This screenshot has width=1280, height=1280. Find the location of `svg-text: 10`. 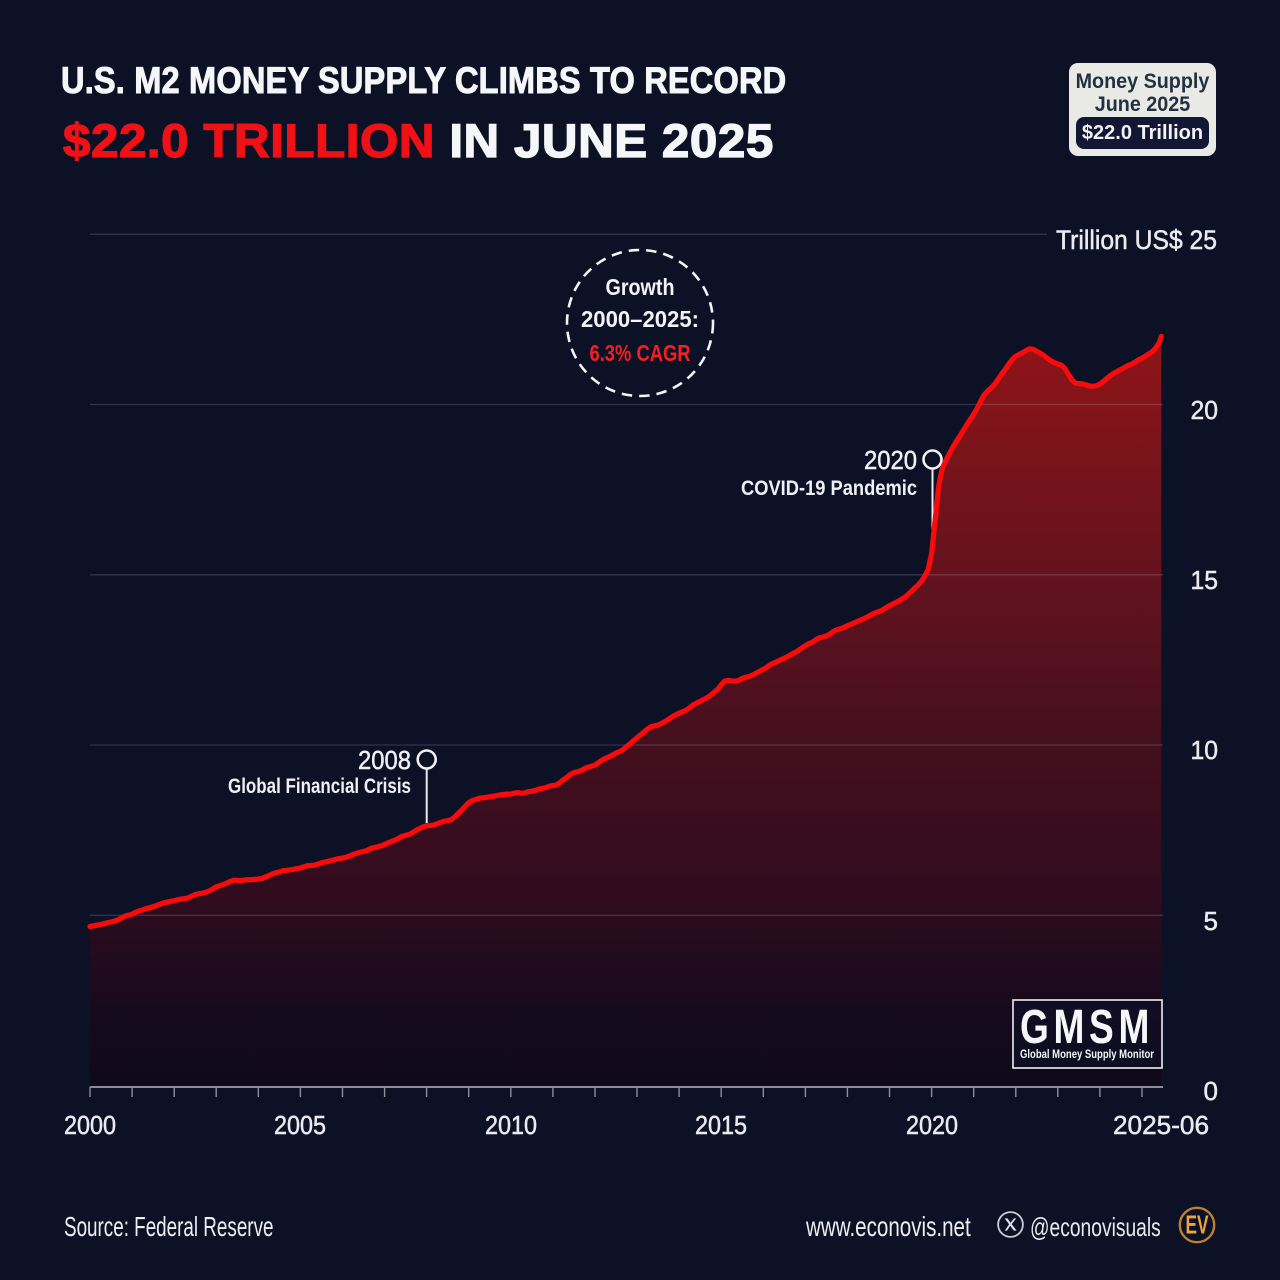

svg-text: 10 is located at coordinates (1205, 750).